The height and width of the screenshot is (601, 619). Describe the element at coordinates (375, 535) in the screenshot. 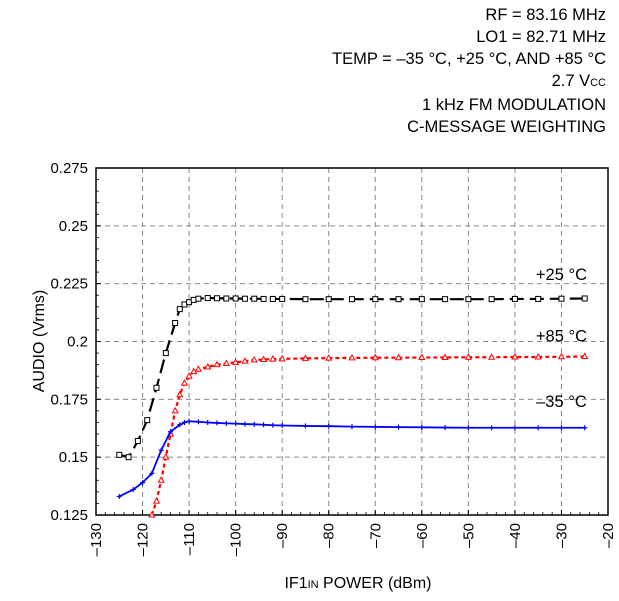

I see `x-tick-label: –70` at that location.